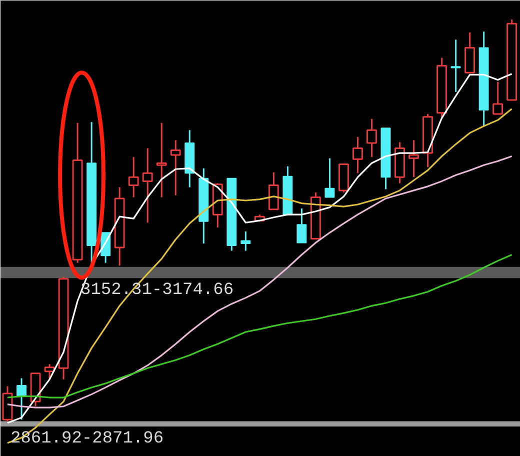 This screenshot has width=520, height=456. I want to click on band-label: 2861.92-2871.96, so click(87, 438).